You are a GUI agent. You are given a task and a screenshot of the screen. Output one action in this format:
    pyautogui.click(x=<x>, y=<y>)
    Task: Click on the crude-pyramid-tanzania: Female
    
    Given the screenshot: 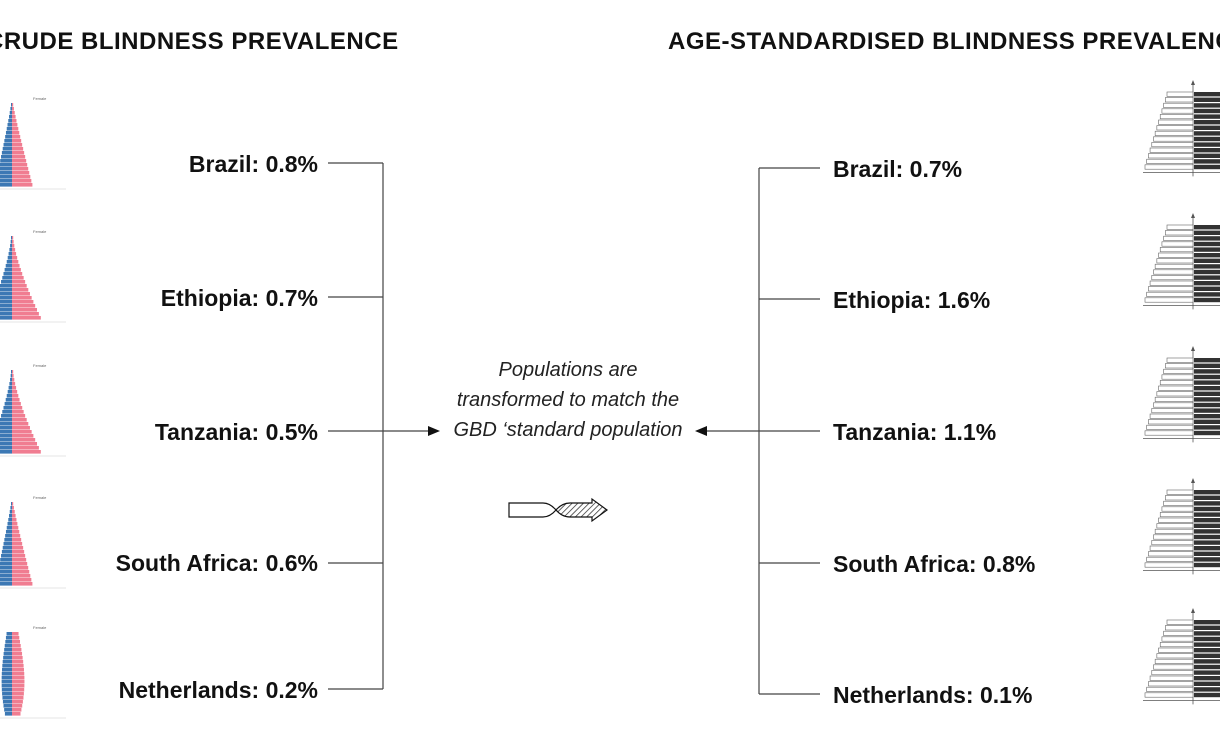 What is the action you would take?
    pyautogui.click(x=33, y=410)
    